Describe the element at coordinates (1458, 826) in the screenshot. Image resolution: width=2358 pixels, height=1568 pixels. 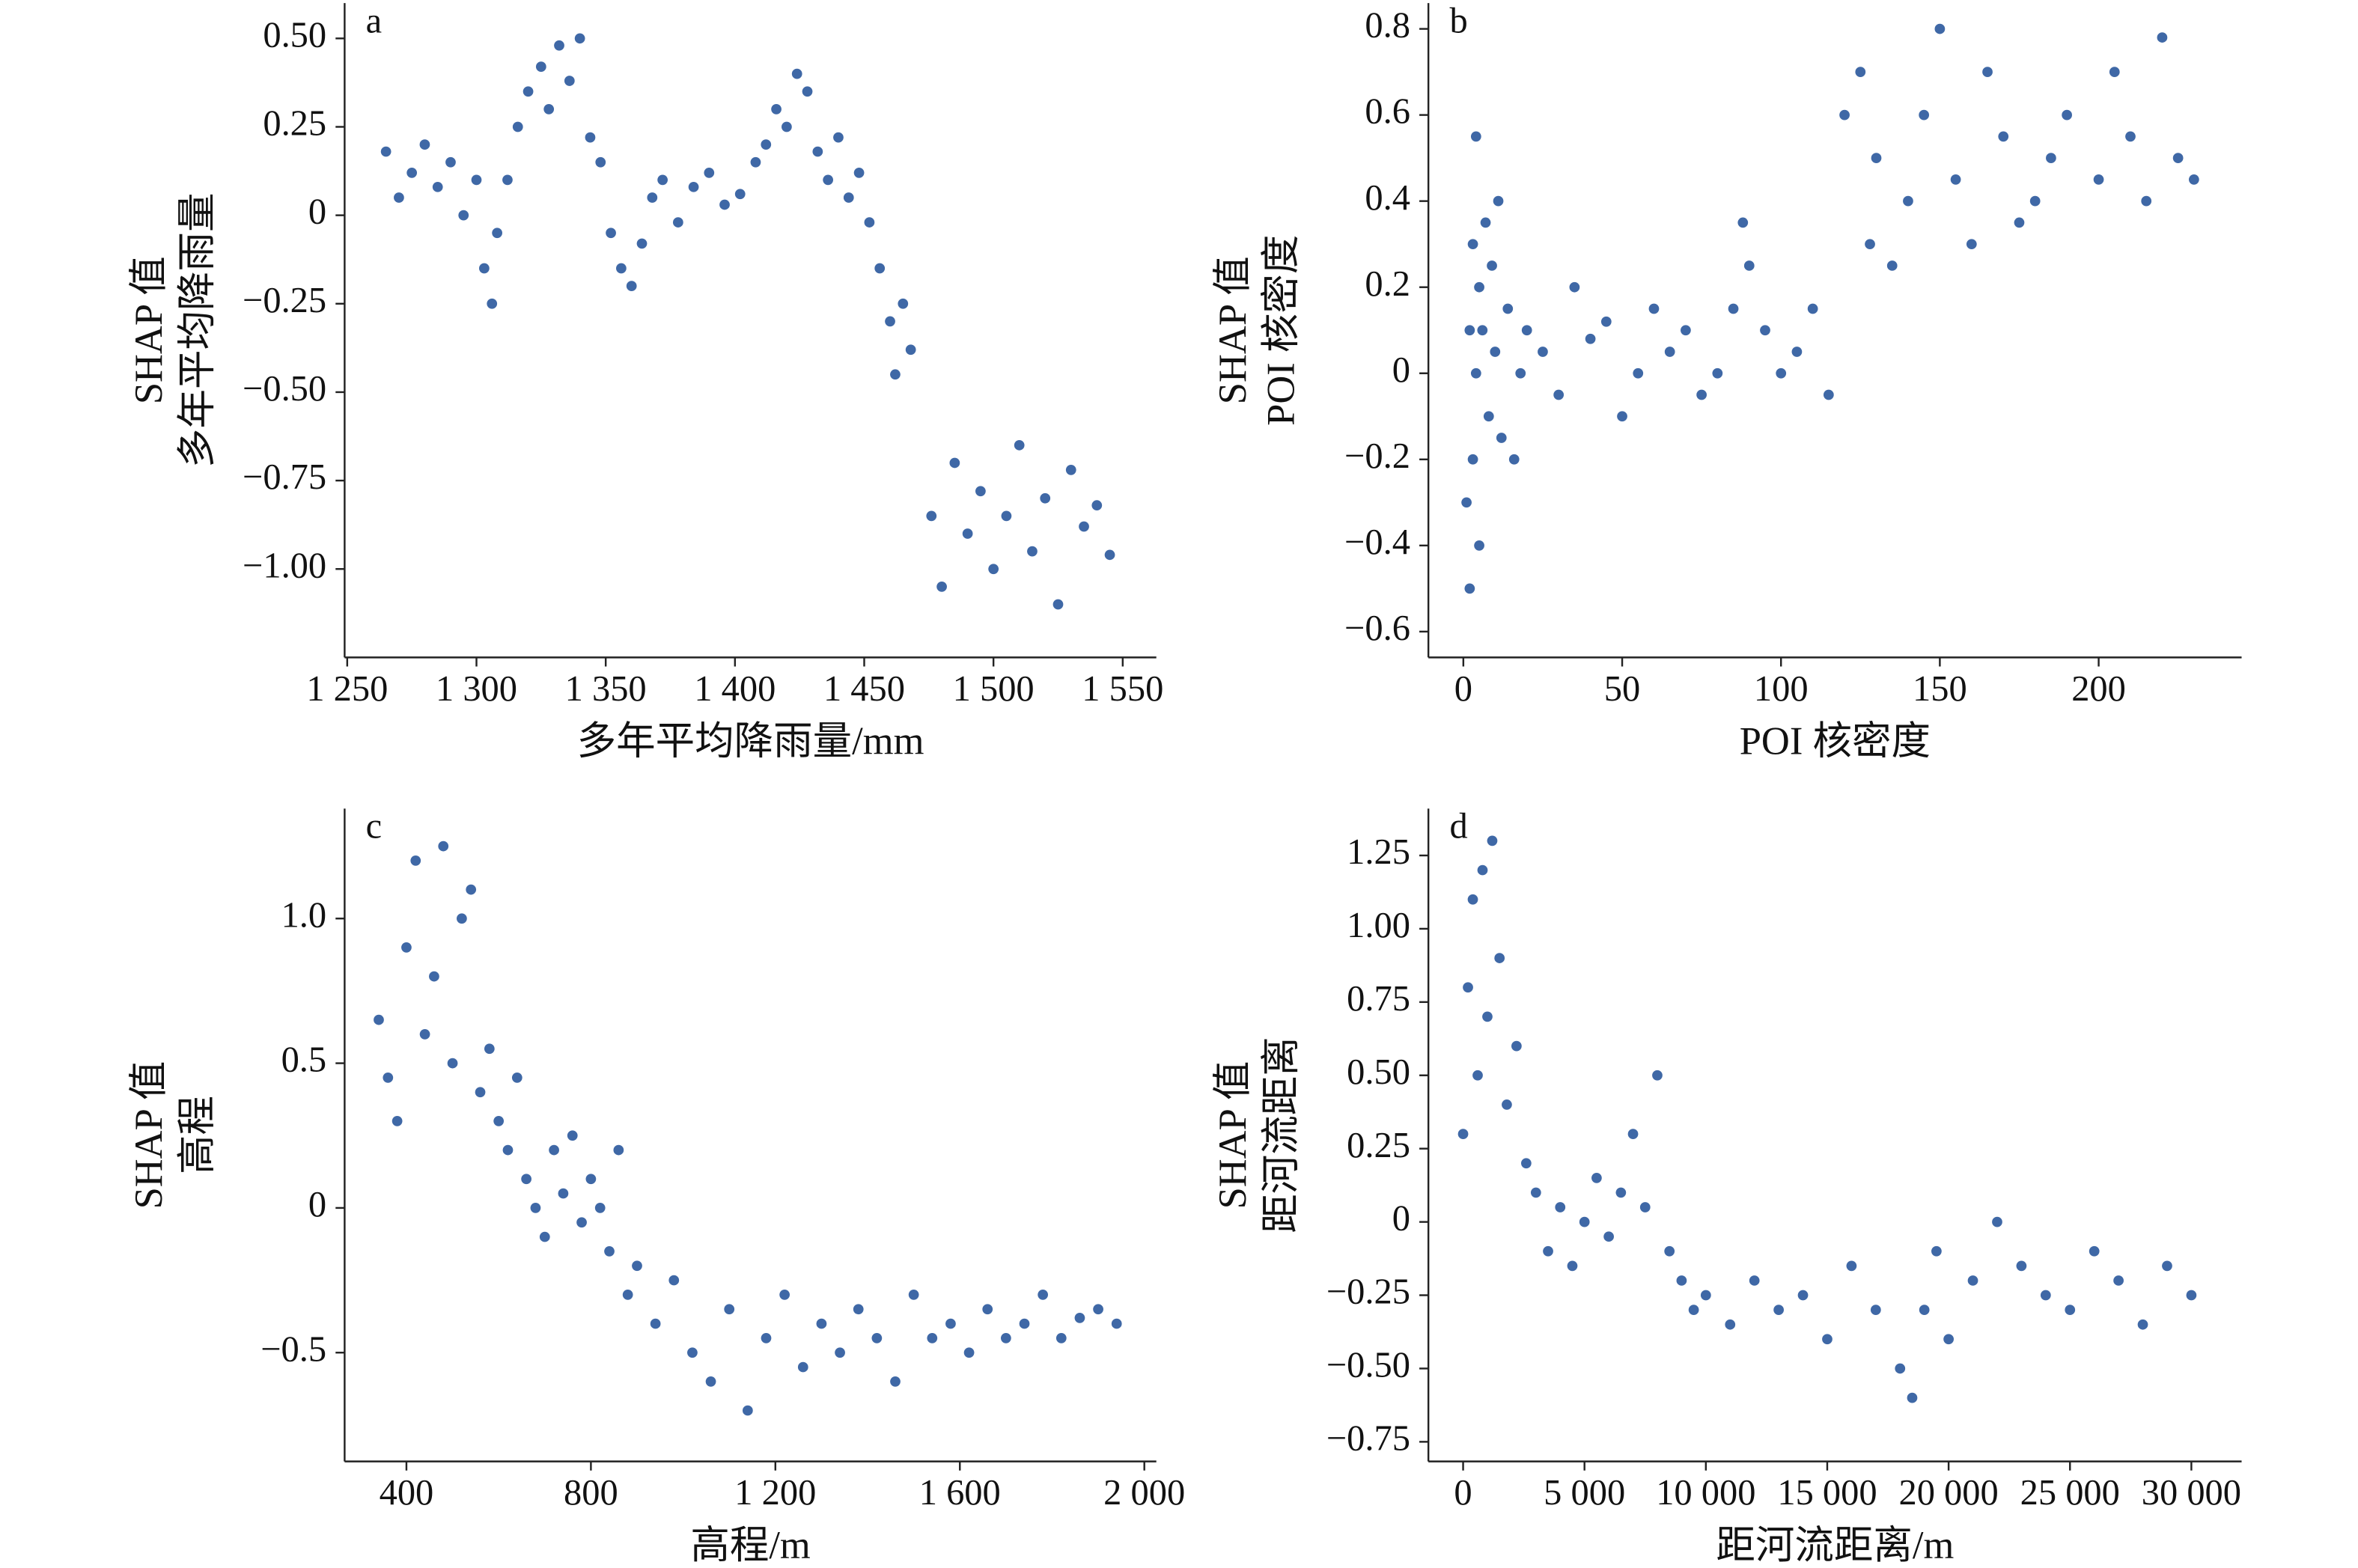
I see `panel-label: d` at that location.